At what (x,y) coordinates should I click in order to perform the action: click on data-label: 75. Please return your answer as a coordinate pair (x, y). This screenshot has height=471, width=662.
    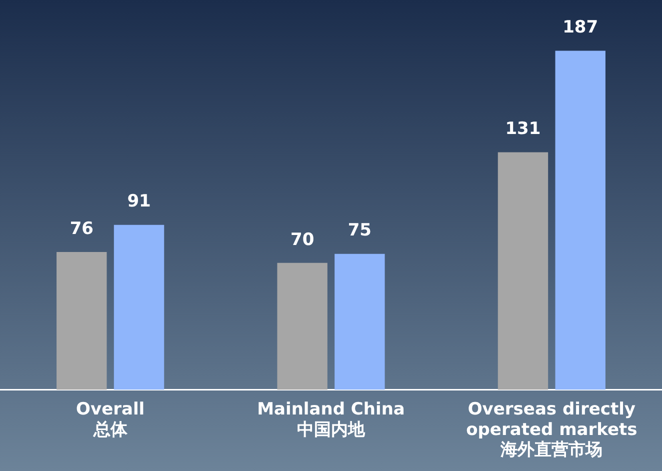
    Looking at the image, I should click on (360, 230).